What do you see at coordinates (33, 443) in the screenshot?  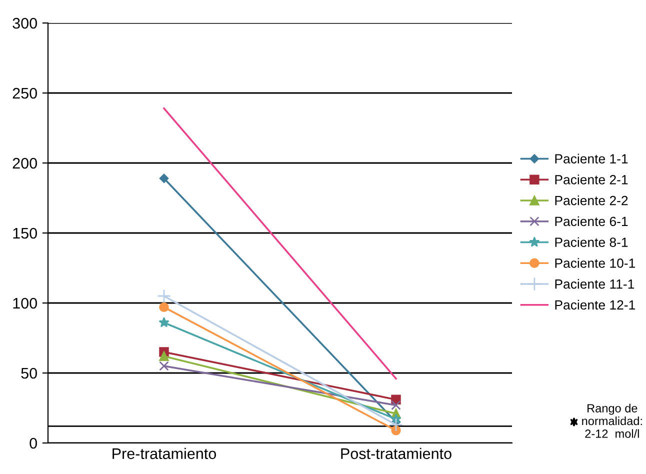 I see `y-tick-label: 0` at bounding box center [33, 443].